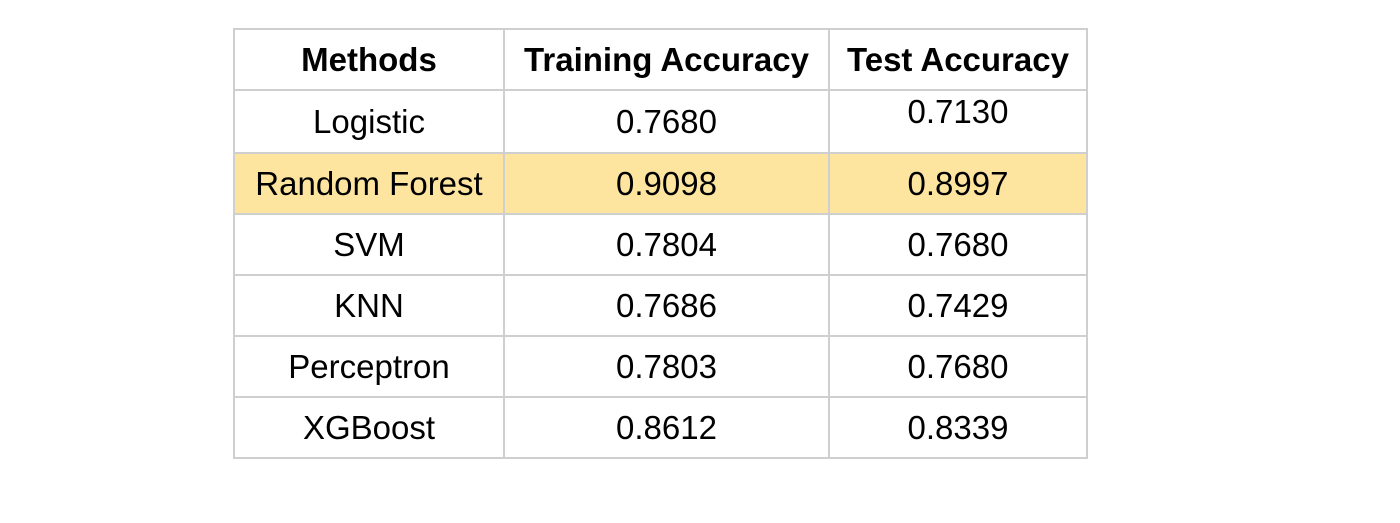  I want to click on method-cell: KNN, so click(369, 305).